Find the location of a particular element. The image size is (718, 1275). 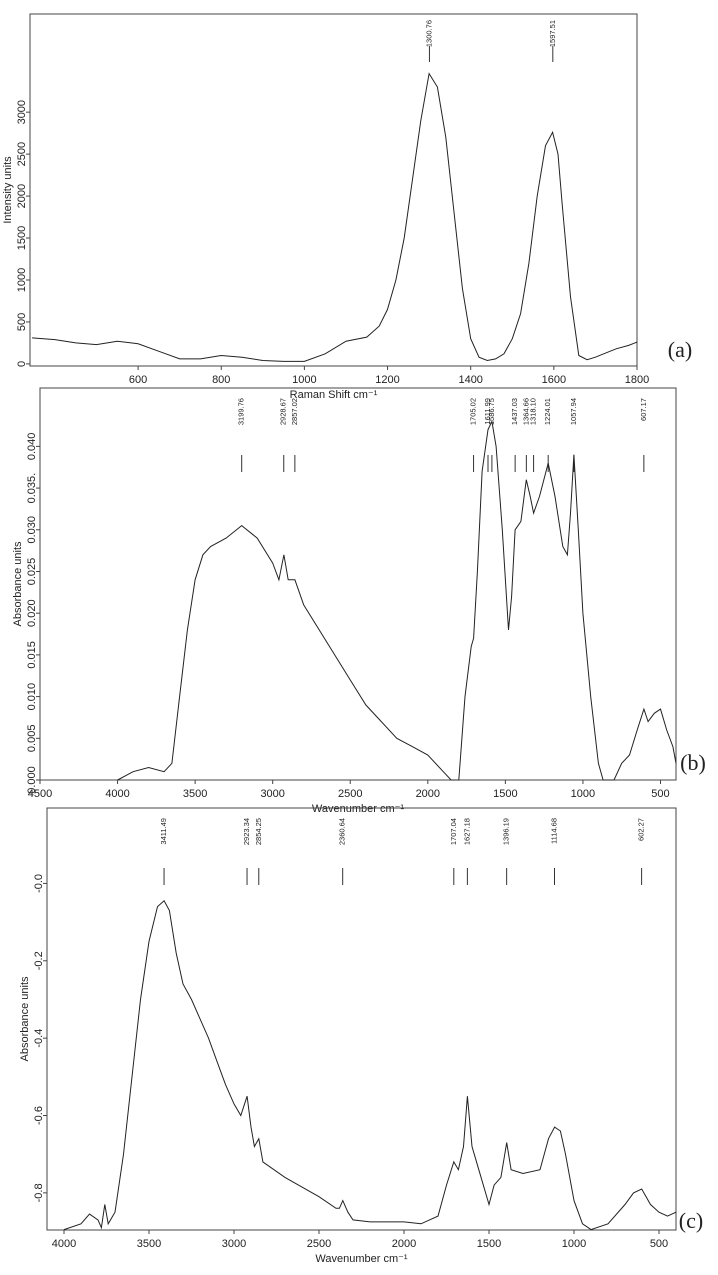

peak-label: 2923.34 is located at coordinates (246, 831).